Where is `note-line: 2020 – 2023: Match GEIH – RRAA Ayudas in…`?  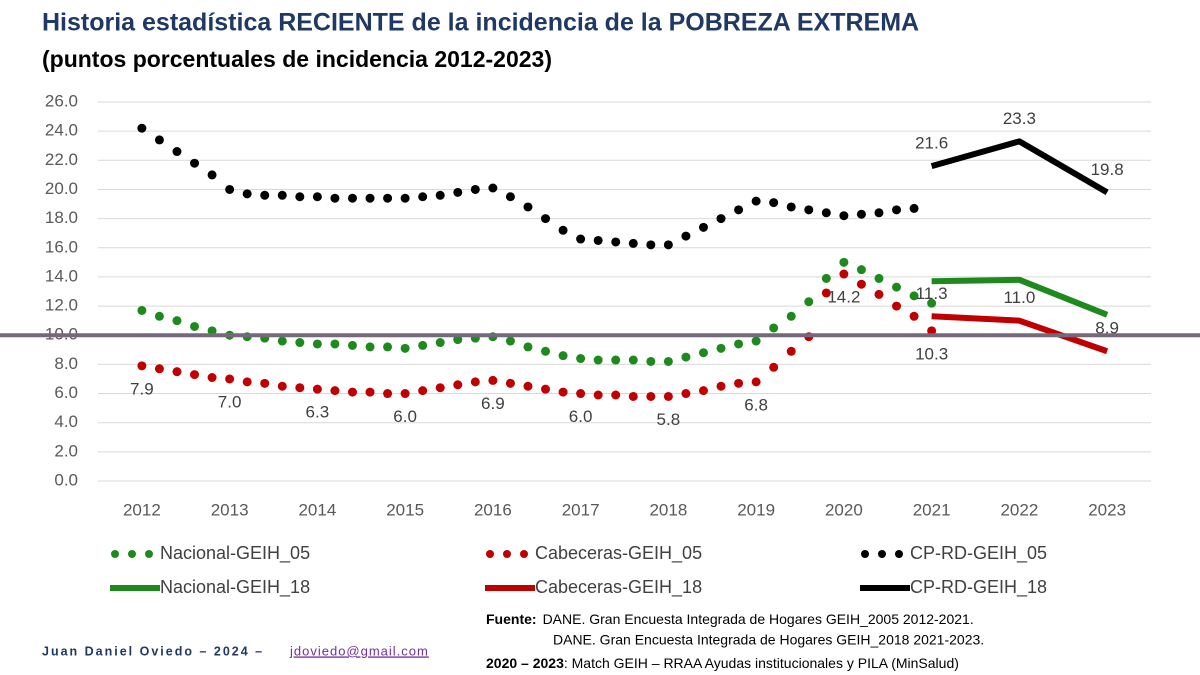
note-line: 2020 – 2023: Match GEIH – RRAA Ayudas in… is located at coordinates (722, 663).